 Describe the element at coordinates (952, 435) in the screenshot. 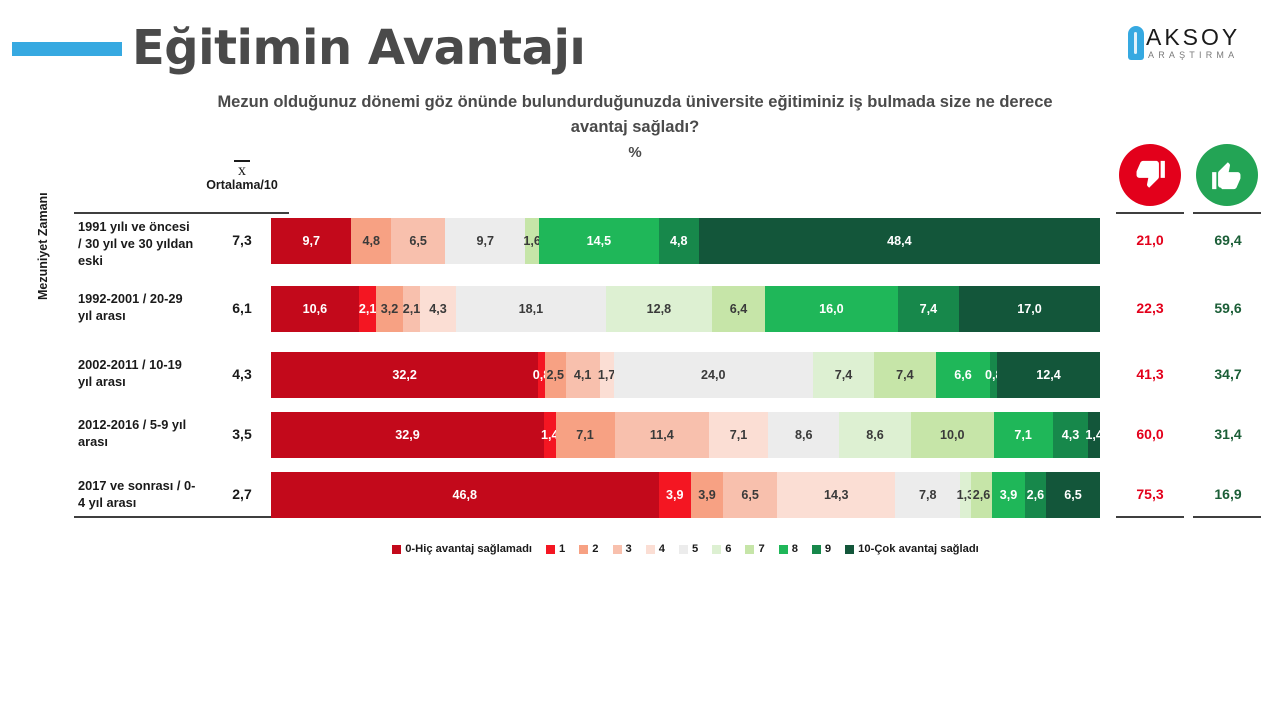

I see `bar-segment: 10,0` at that location.